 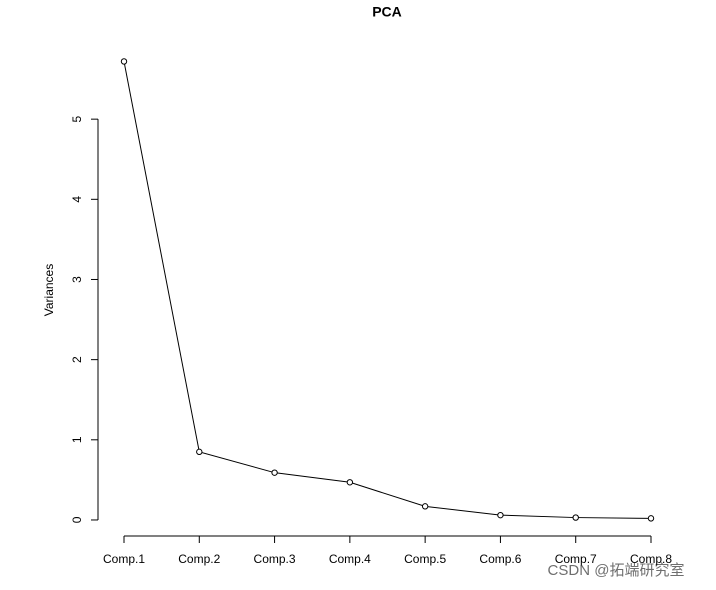 What do you see at coordinates (77, 118) in the screenshot?
I see `y-tick-label: 5` at bounding box center [77, 118].